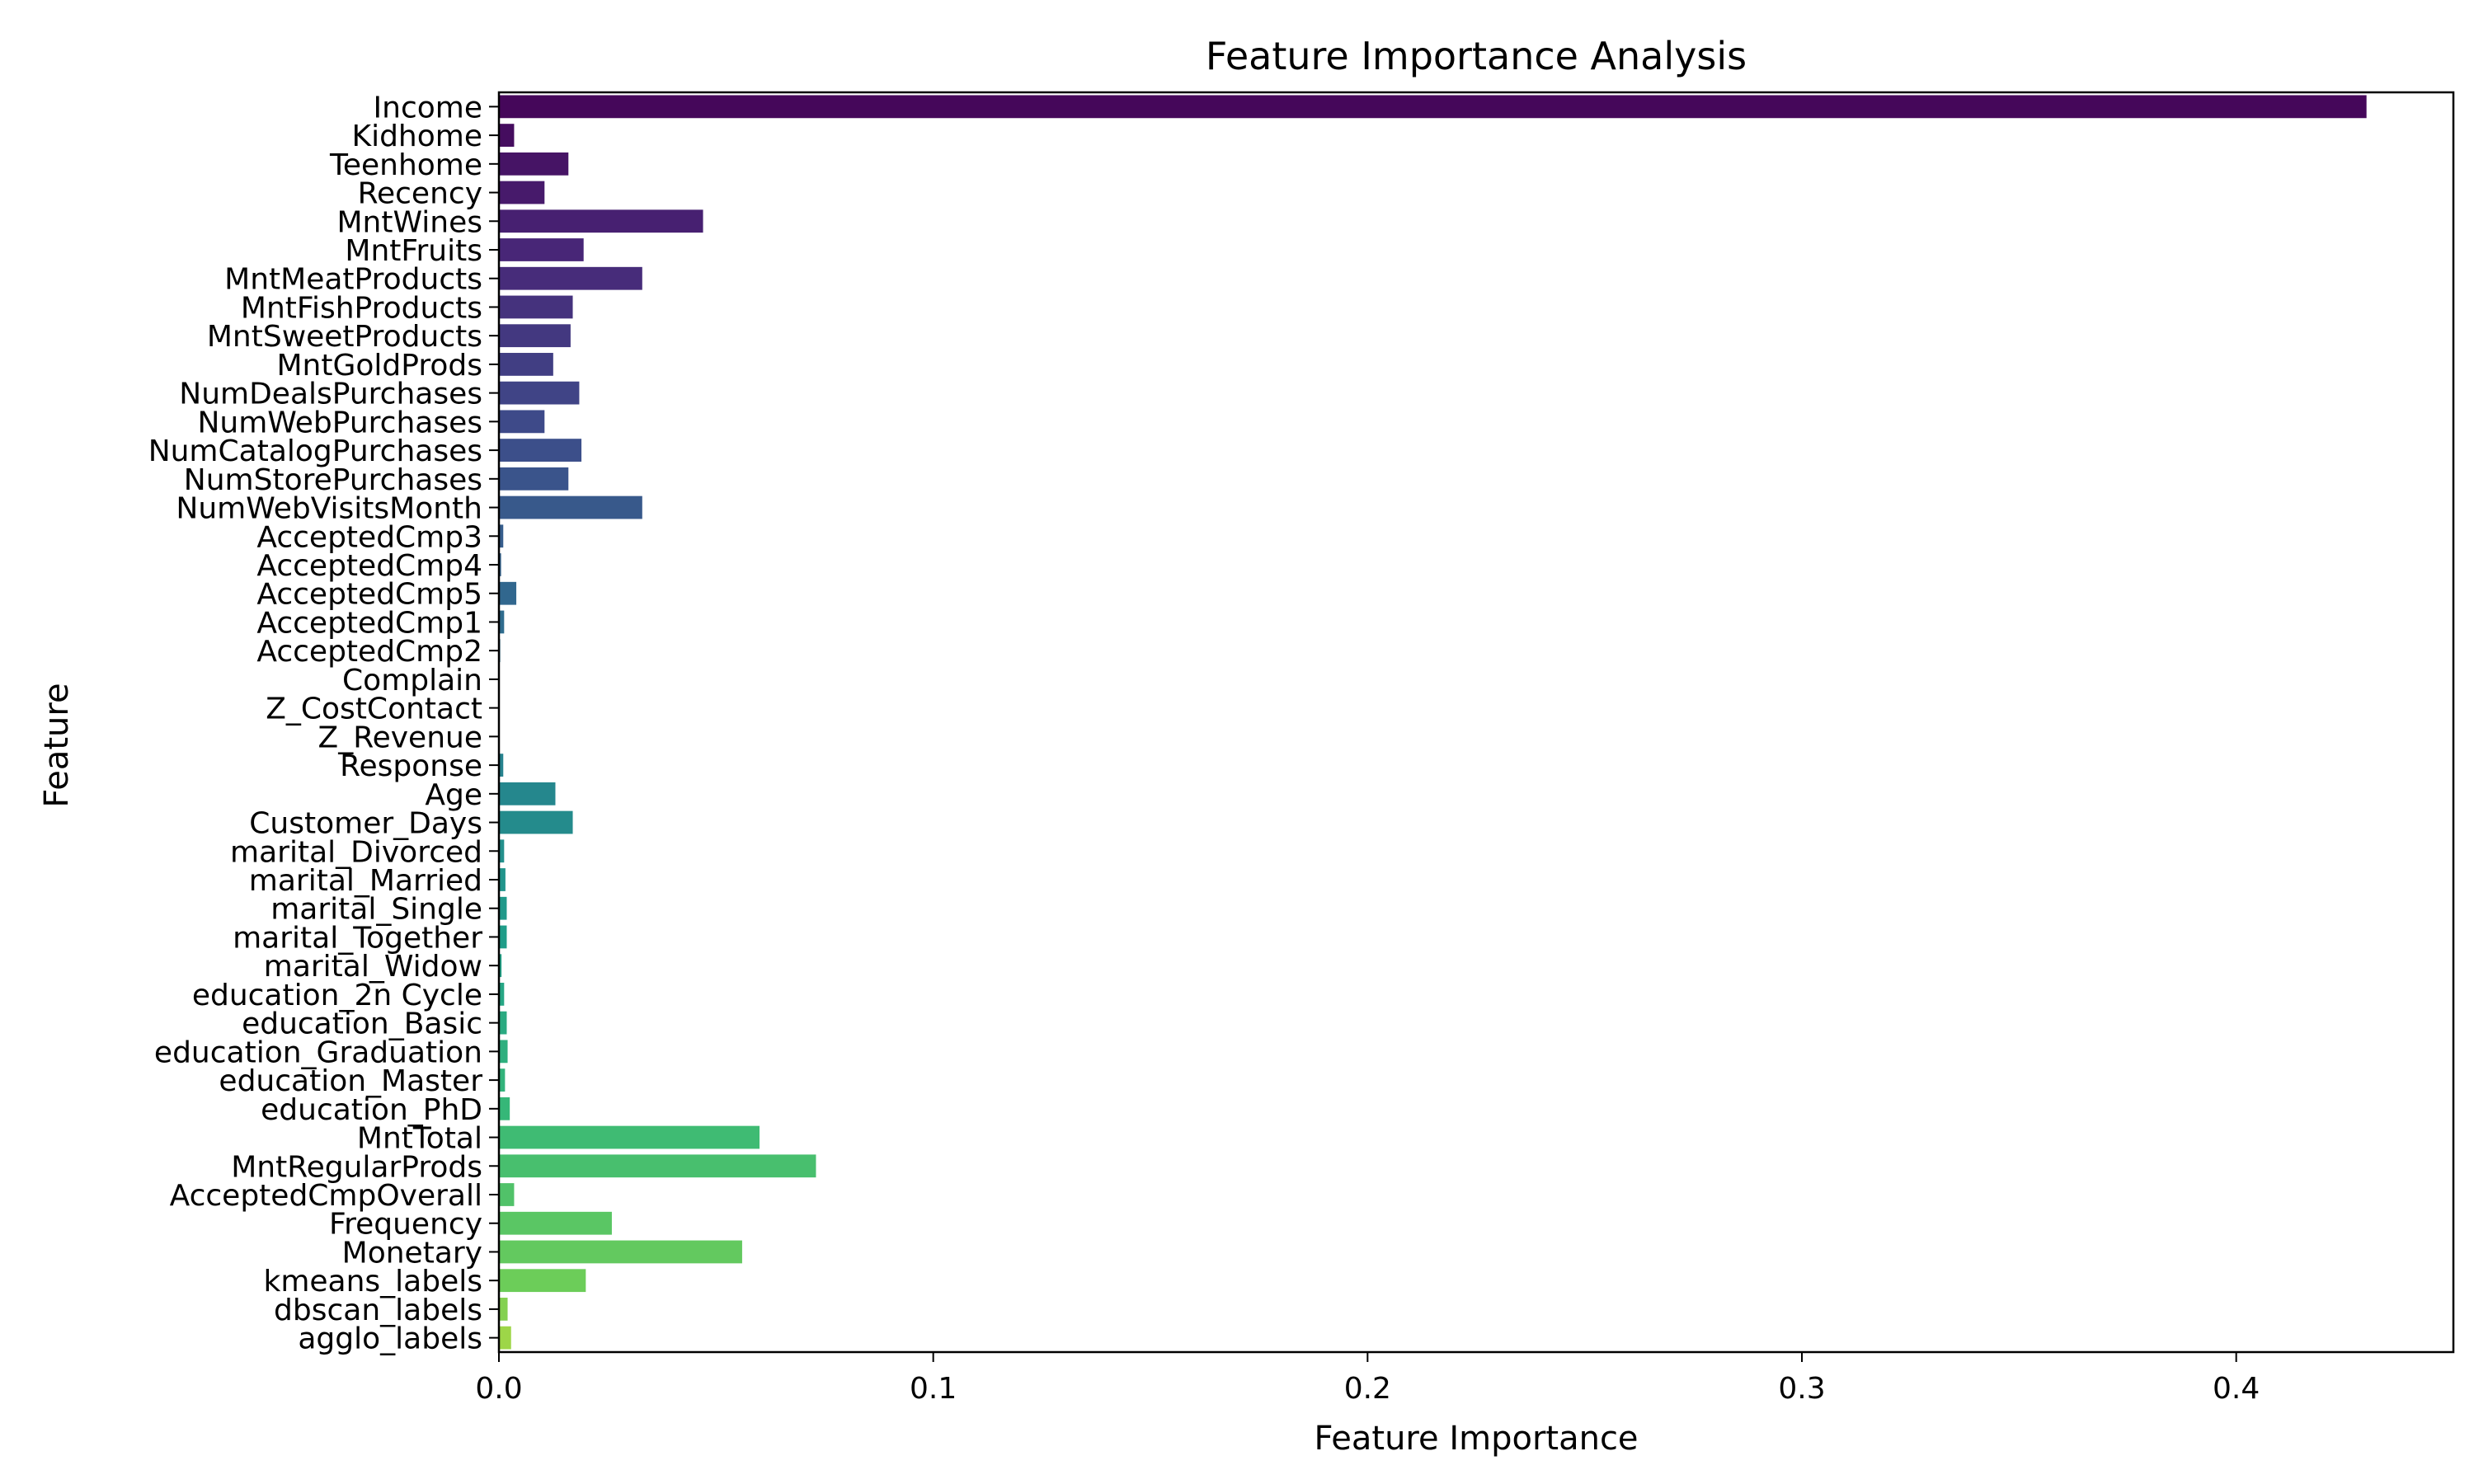 The image size is (2474, 1484). What do you see at coordinates (412, 680) in the screenshot?
I see `category-label: Complain` at bounding box center [412, 680].